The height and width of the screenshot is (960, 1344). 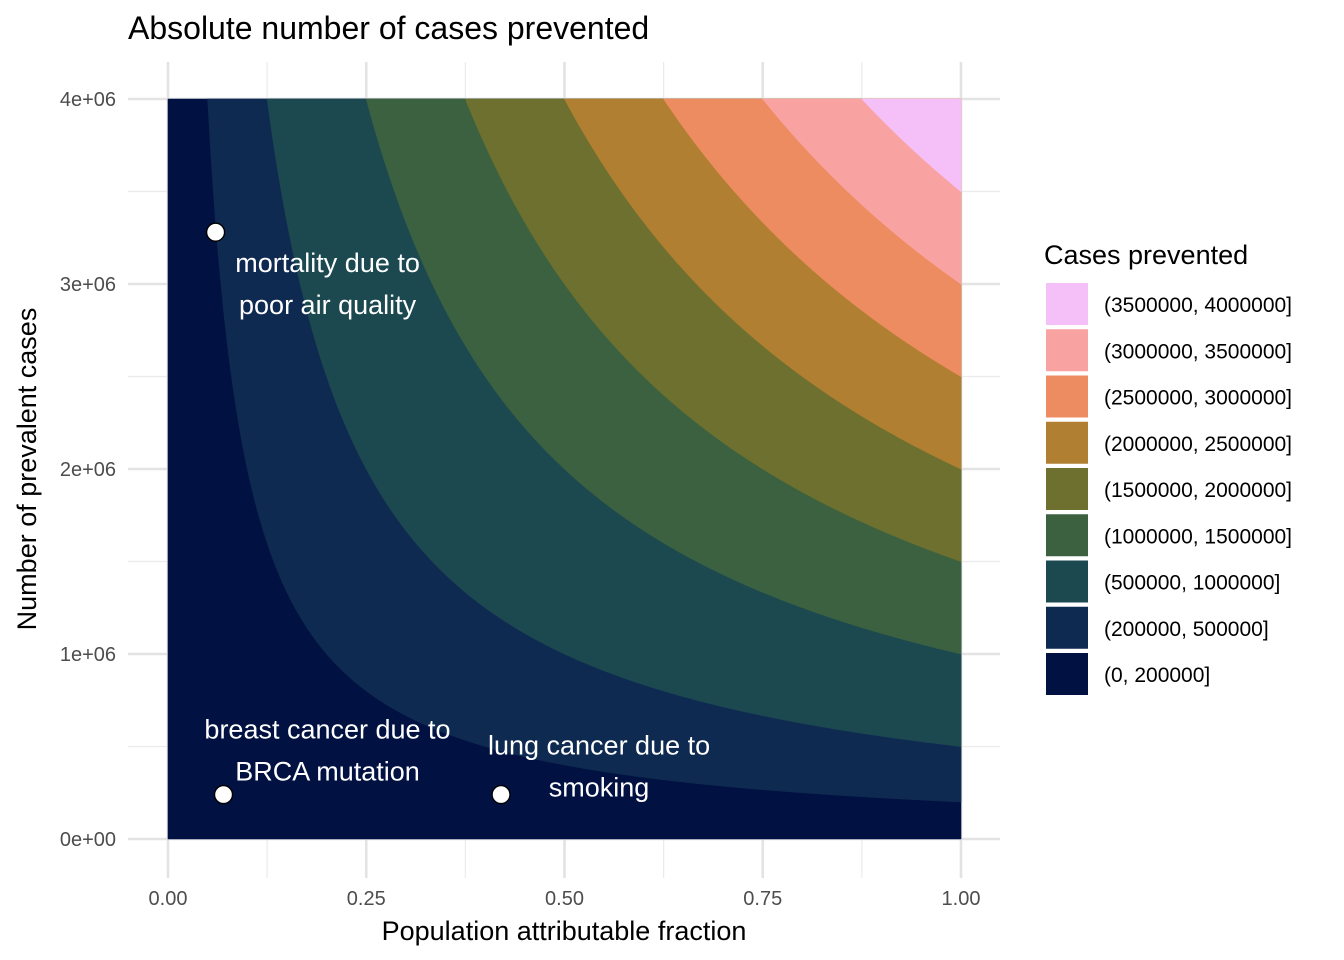 I want to click on y-tick-label: 4e+06, so click(x=88, y=100).